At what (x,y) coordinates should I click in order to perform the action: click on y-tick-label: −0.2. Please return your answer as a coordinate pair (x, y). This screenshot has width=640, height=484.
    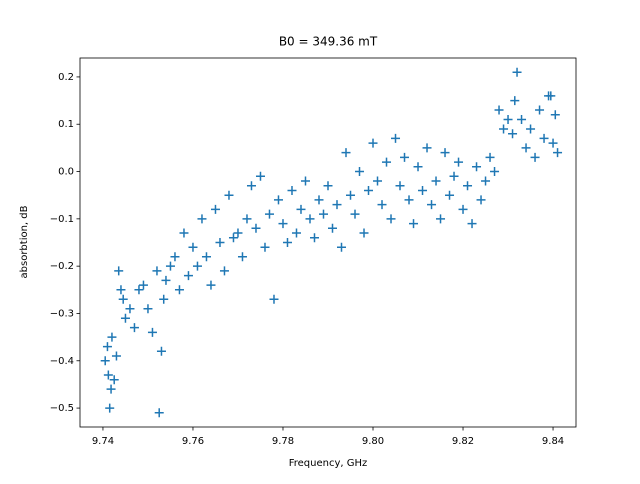
    Looking at the image, I should click on (62, 266).